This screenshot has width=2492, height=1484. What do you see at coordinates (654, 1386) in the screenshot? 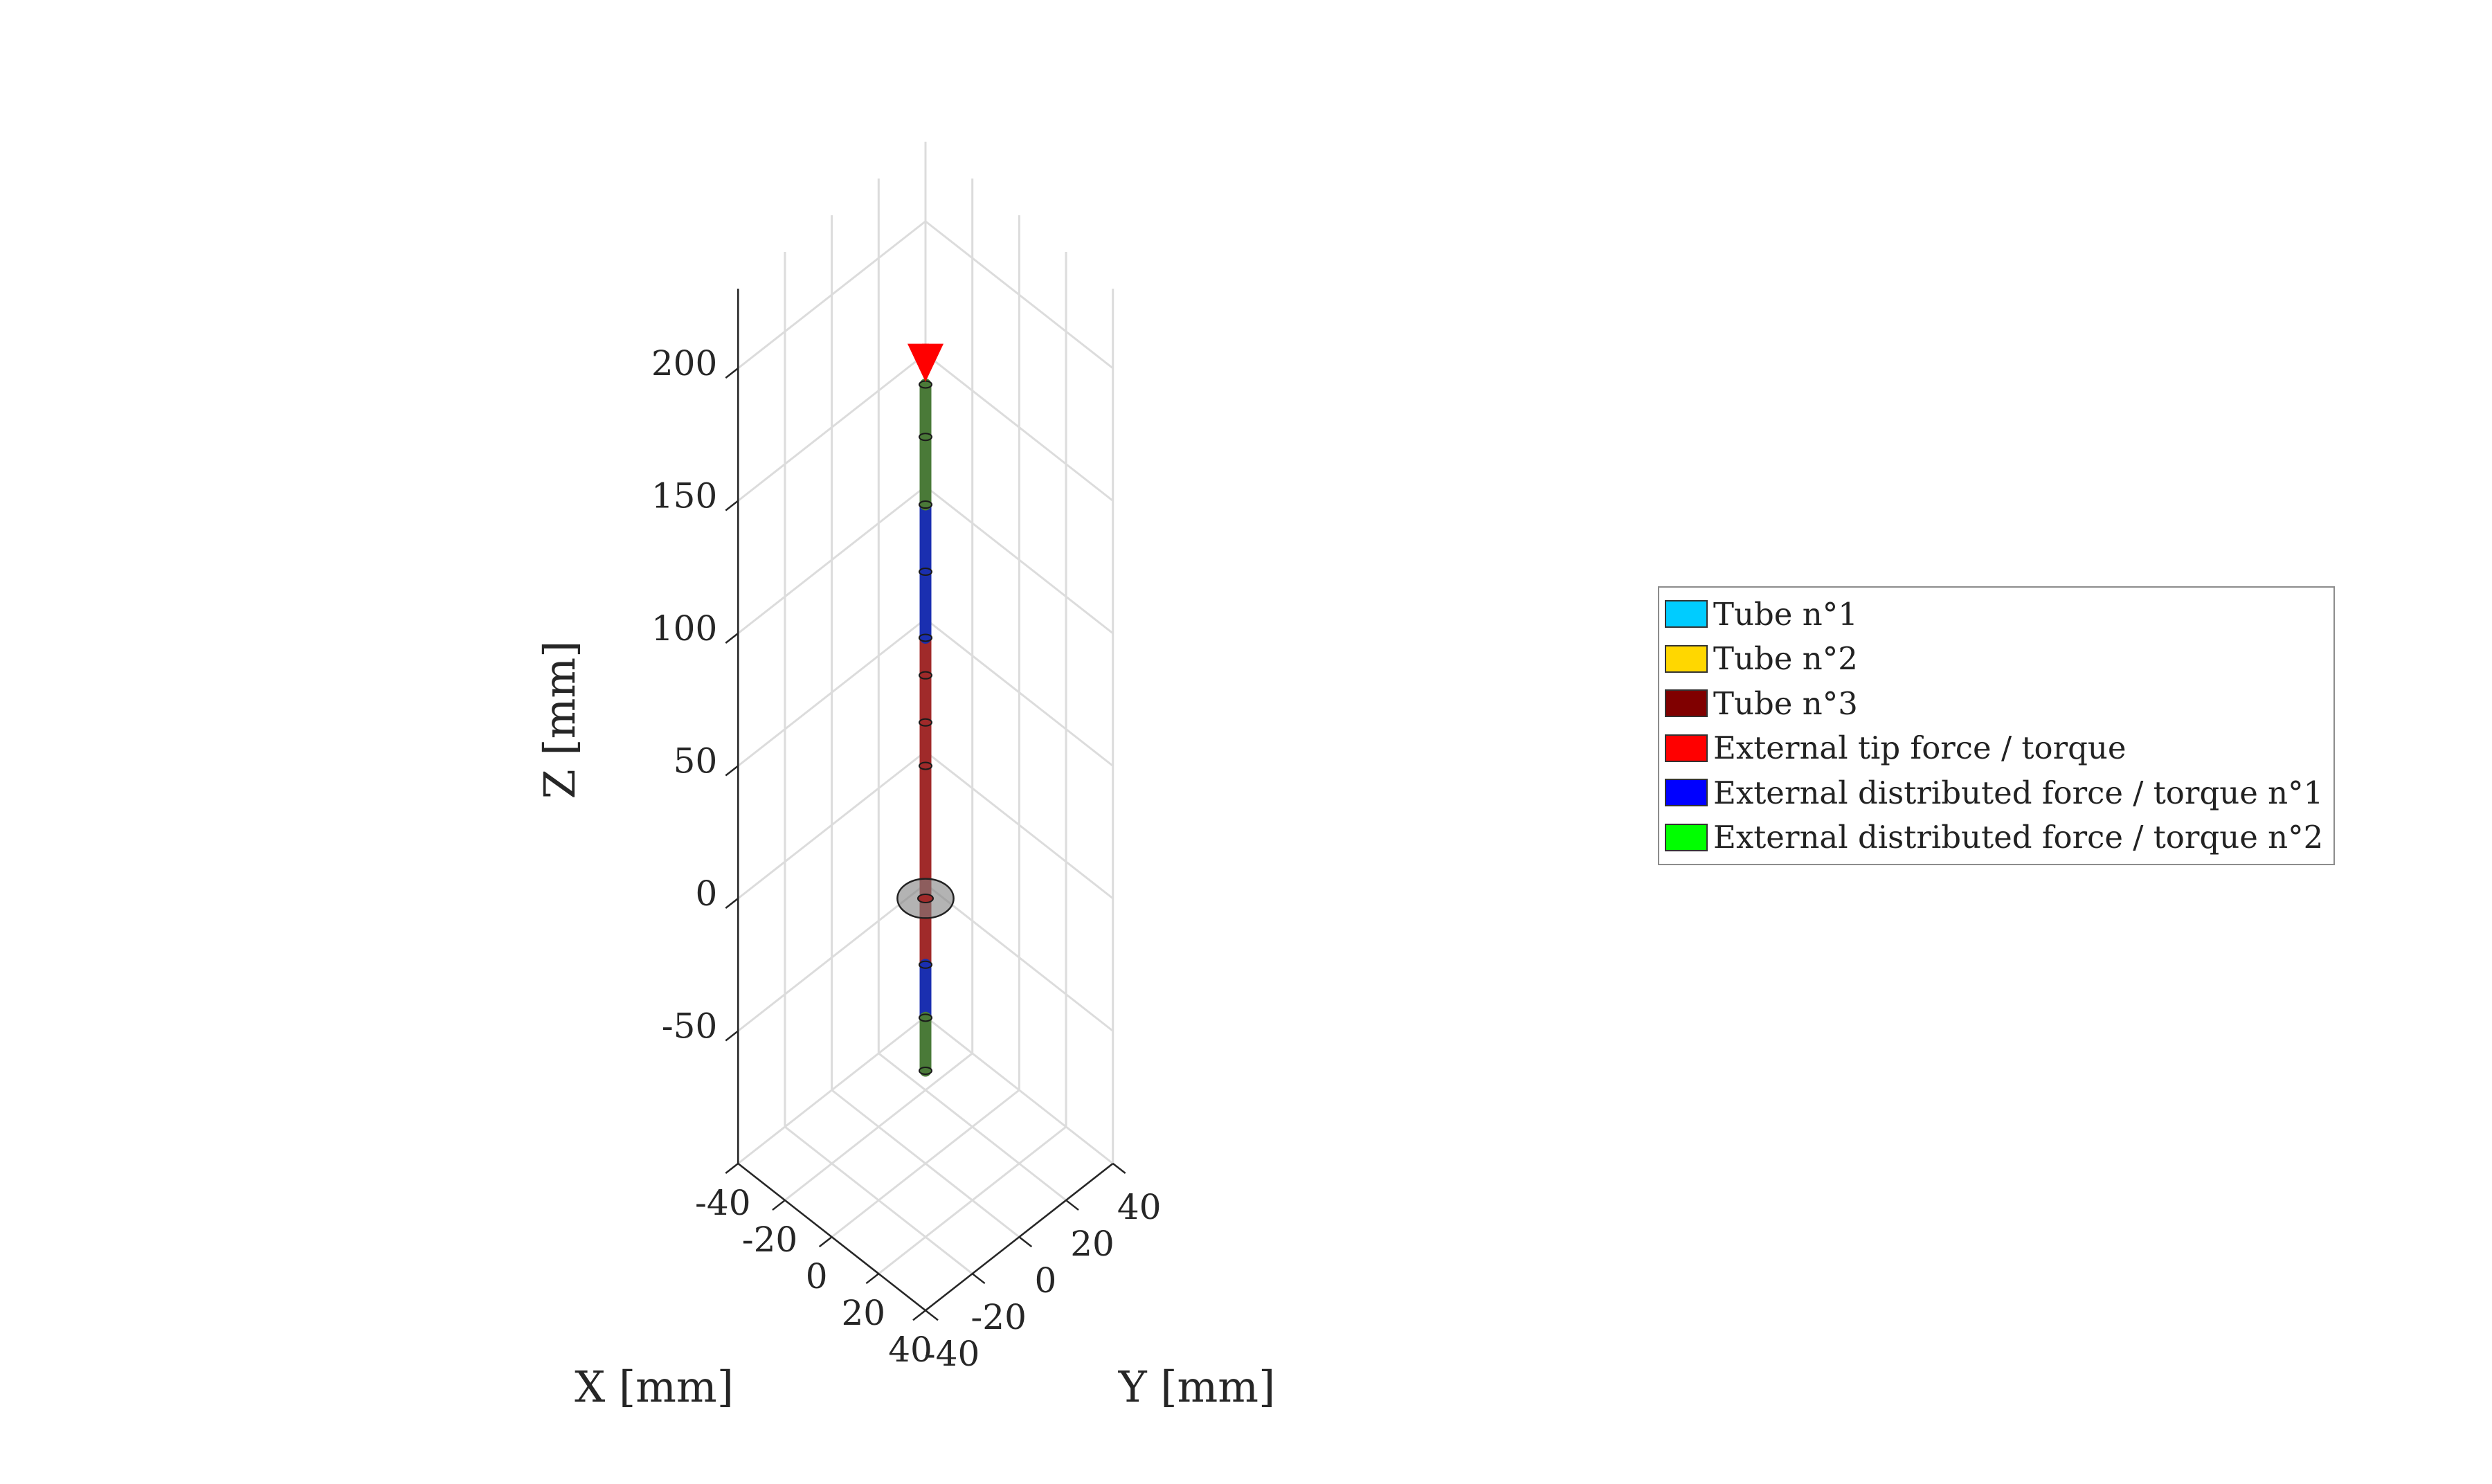
I see `x-axis-label: X [mm]` at bounding box center [654, 1386].